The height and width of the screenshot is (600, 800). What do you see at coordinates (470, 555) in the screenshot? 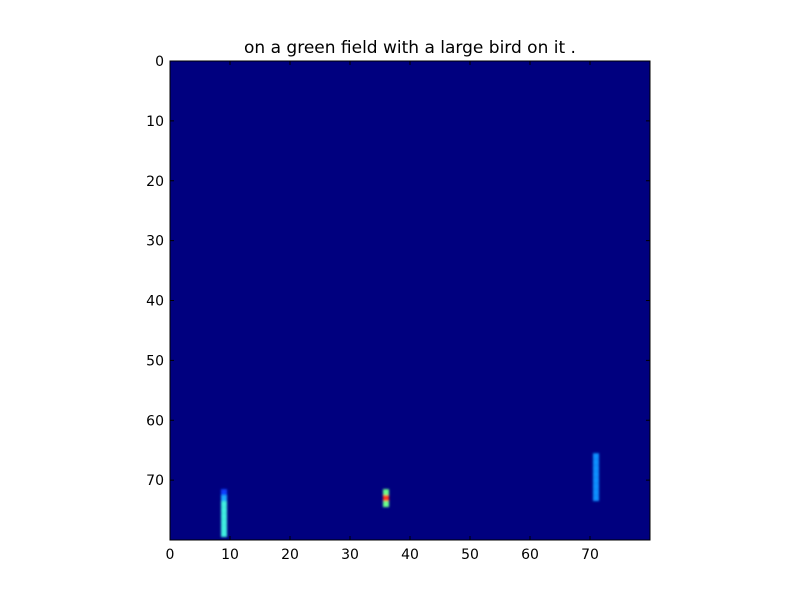
I see `x-tick-label: 50` at bounding box center [470, 555].